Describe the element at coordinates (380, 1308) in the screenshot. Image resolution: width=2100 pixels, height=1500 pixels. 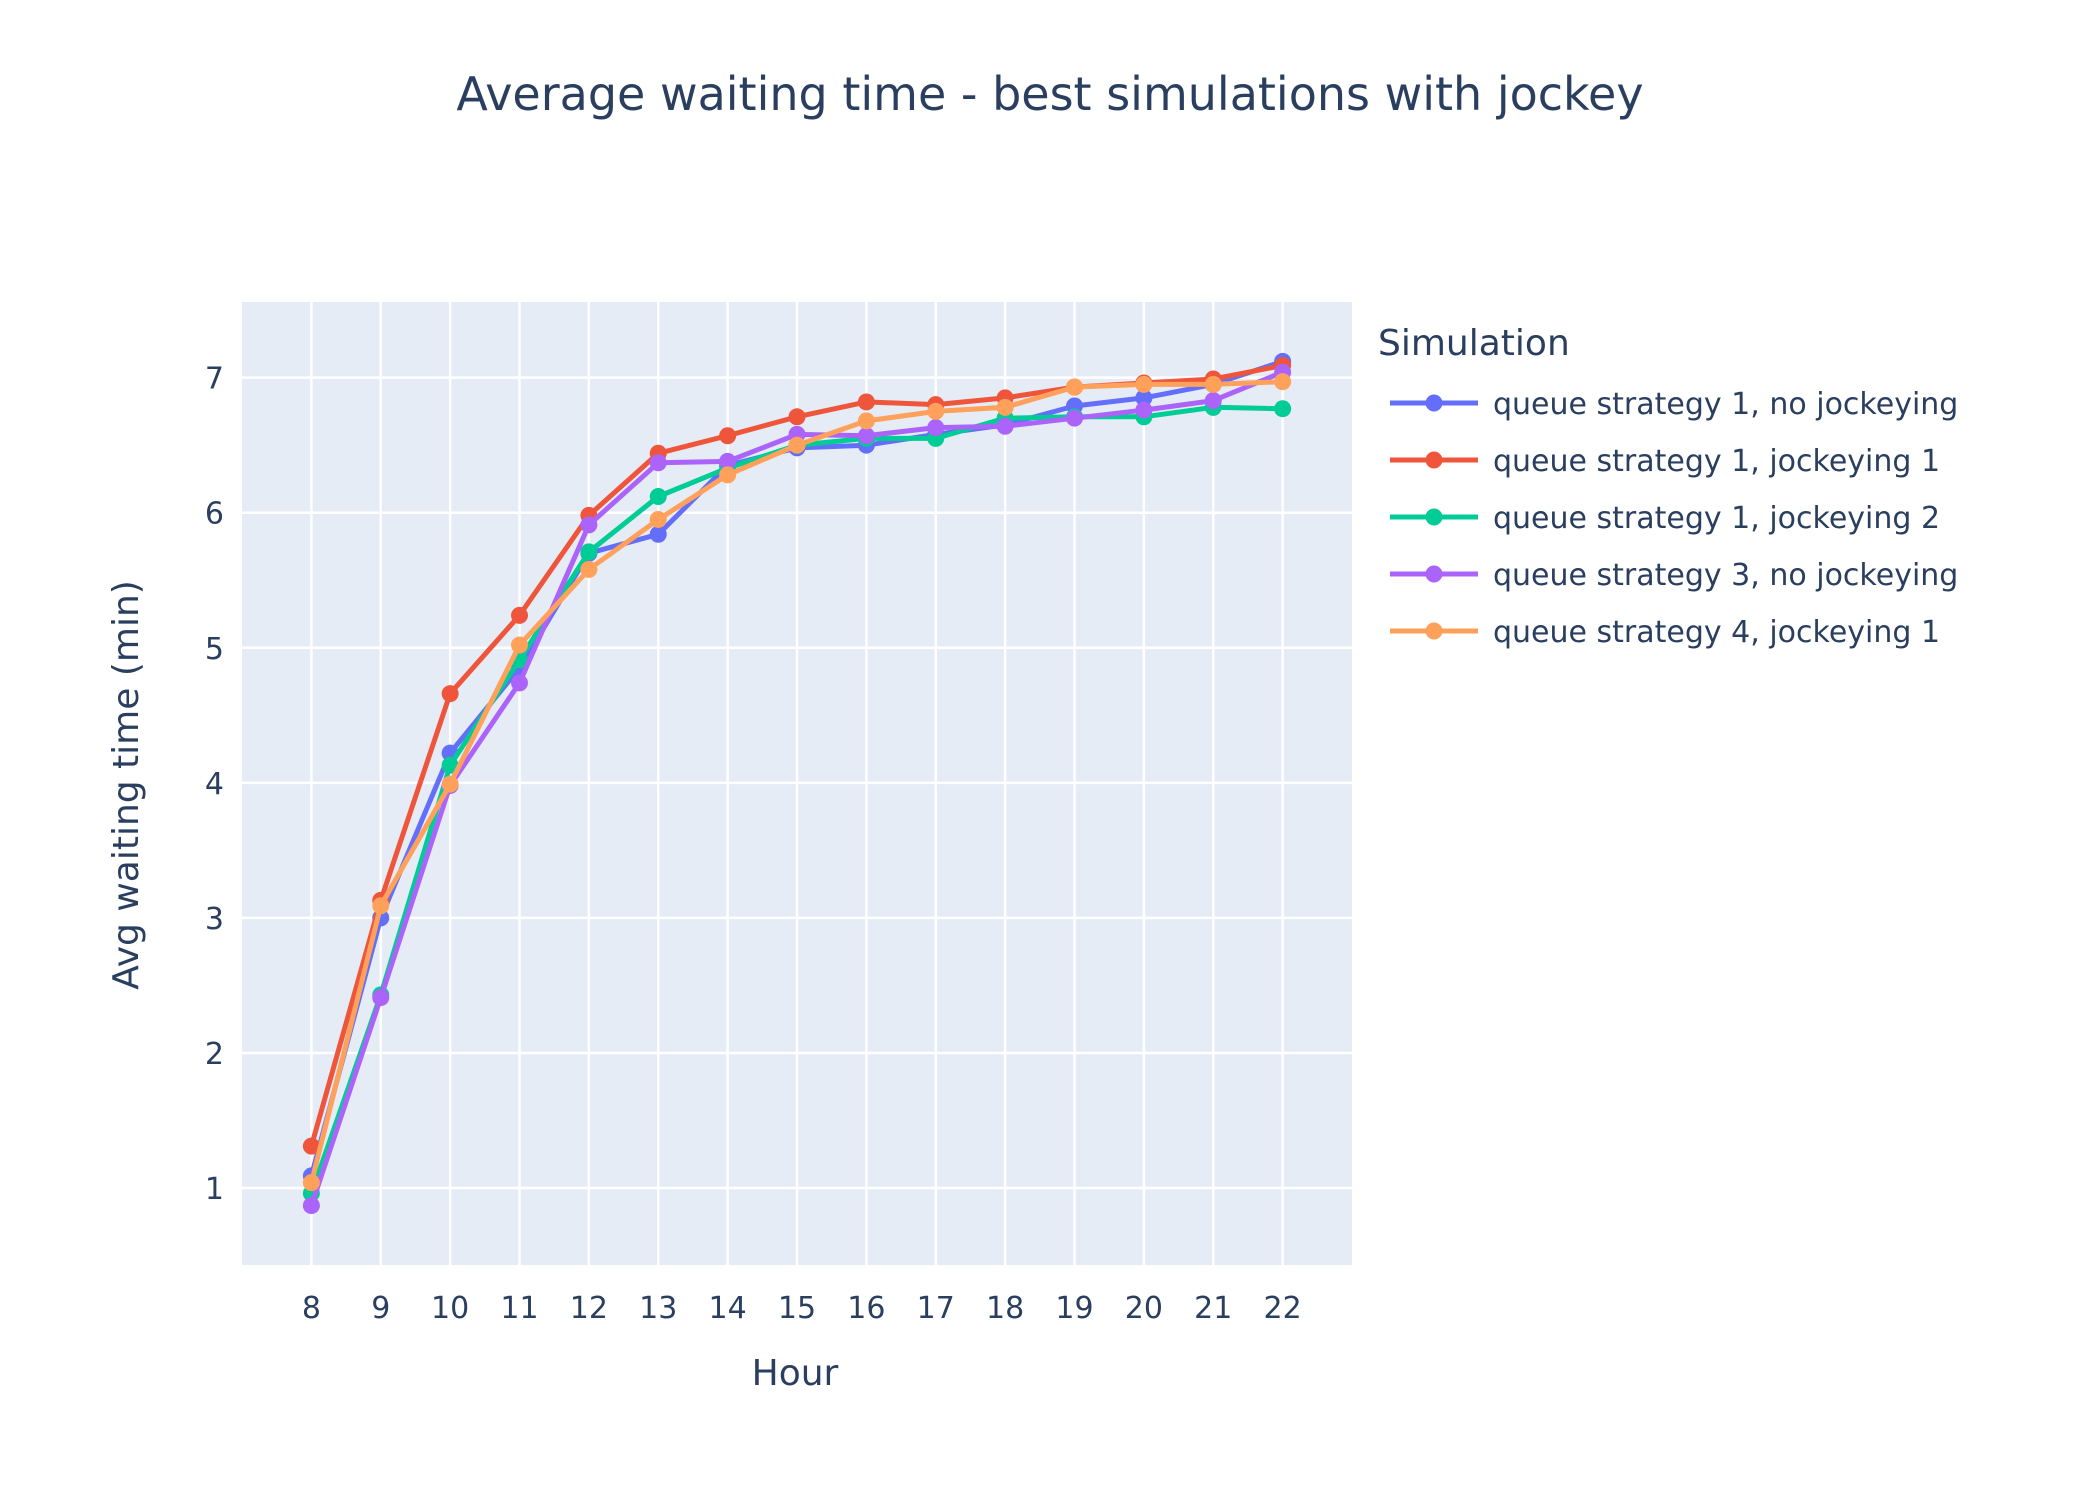
I see `x-tick-label: 9` at that location.